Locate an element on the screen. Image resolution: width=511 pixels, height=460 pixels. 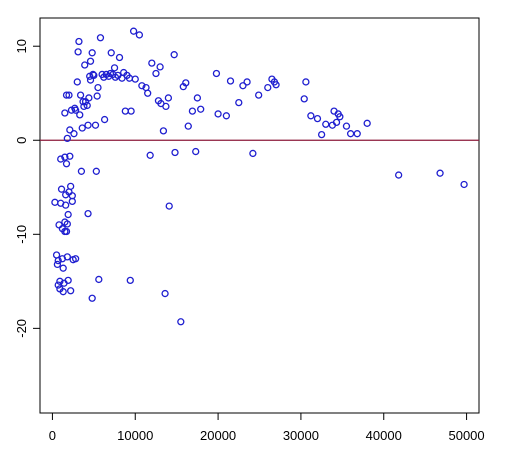
x-tick-label: 20000 is located at coordinates (218, 435).